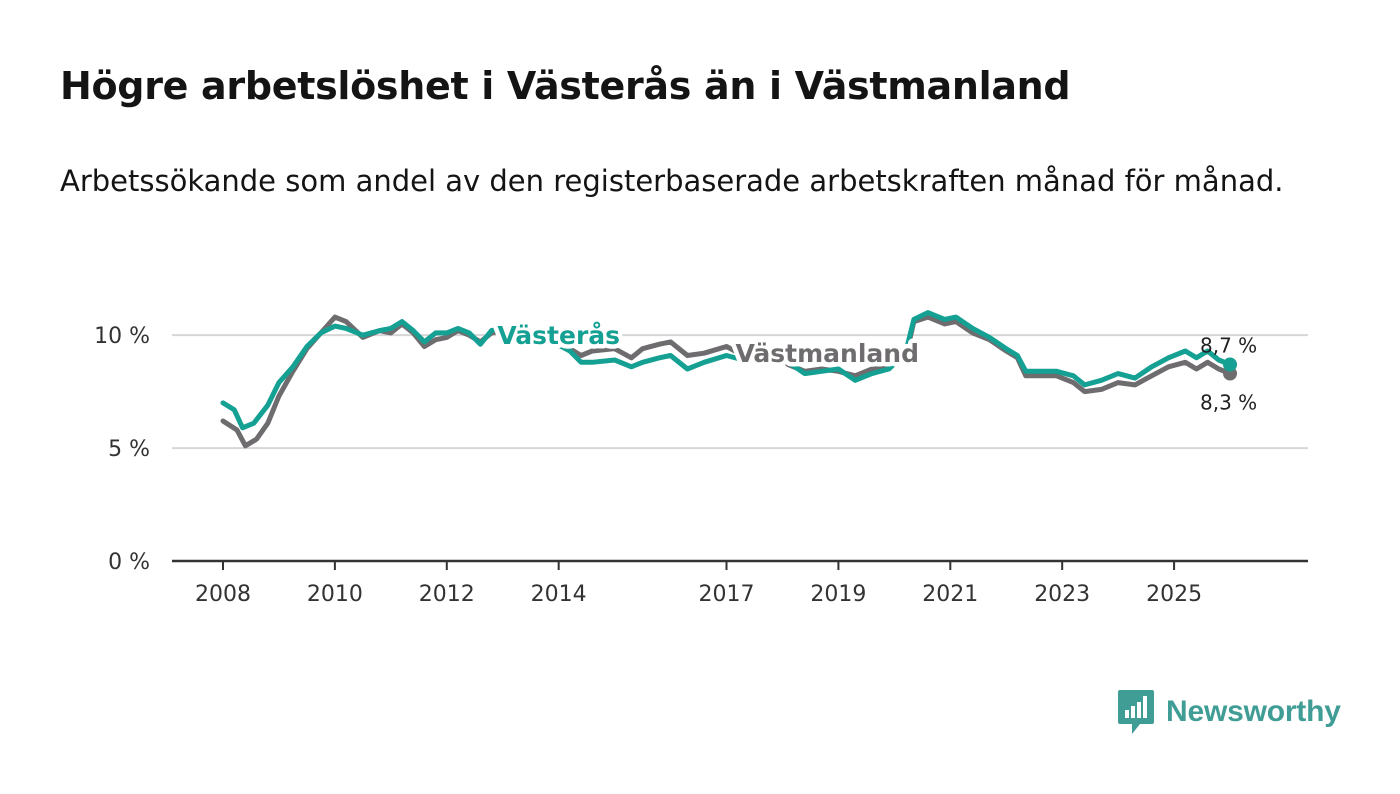 This screenshot has width=1400, height=794. Describe the element at coordinates (559, 594) in the screenshot. I see `x-tick-label: 2014` at that location.